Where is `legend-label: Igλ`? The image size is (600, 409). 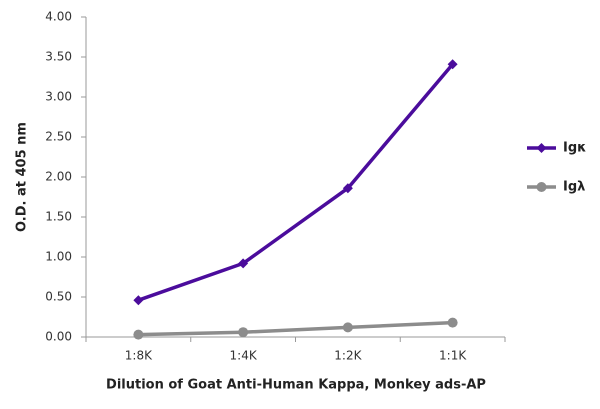
legend-label: Igλ is located at coordinates (574, 187).